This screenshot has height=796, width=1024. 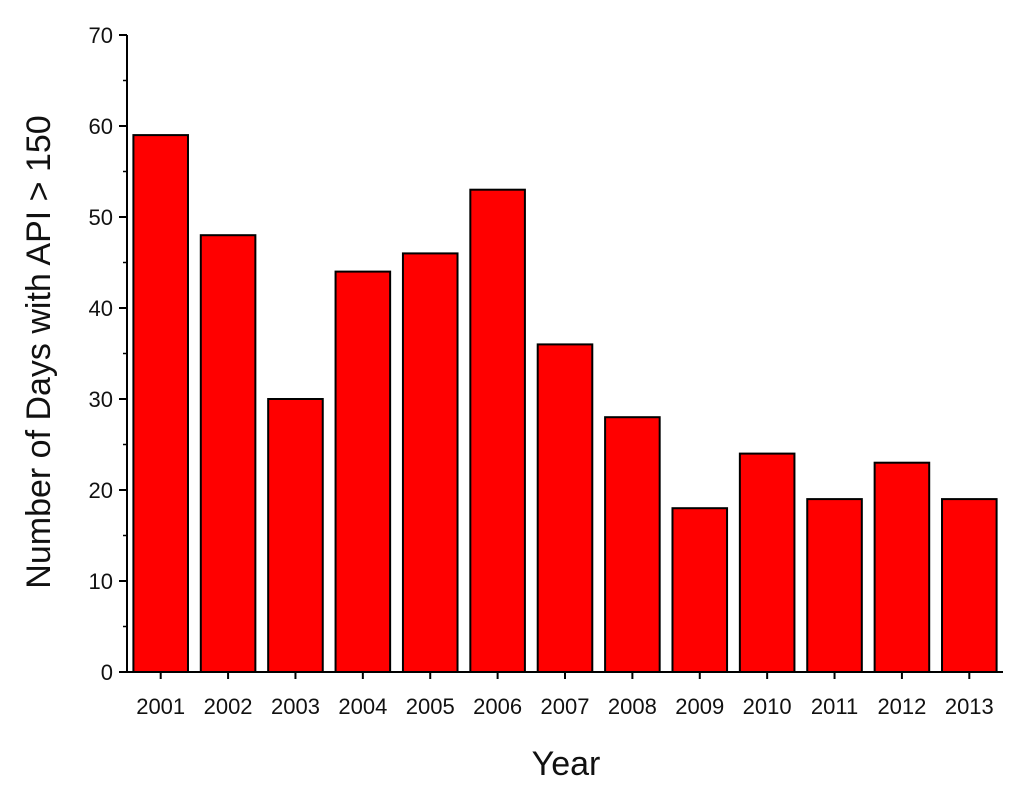 What do you see at coordinates (565, 706) in the screenshot?
I see `x-tick-label: 2007` at bounding box center [565, 706].